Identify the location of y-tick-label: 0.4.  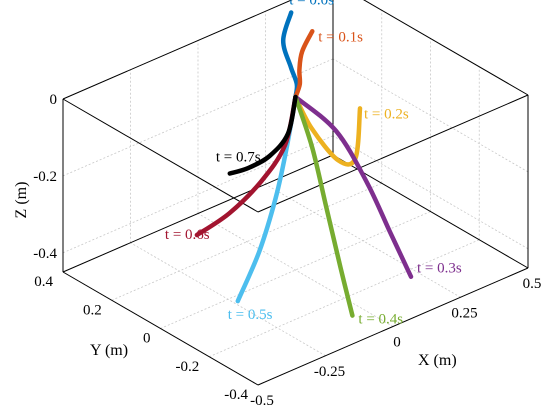
(43, 282).